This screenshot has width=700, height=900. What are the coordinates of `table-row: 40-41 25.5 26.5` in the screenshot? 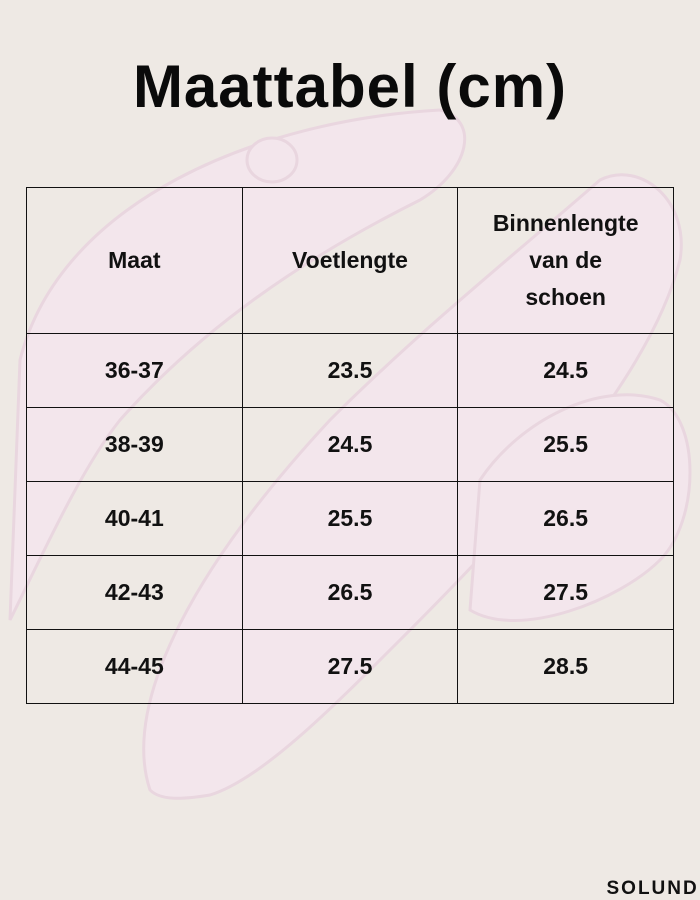 It's located at (350, 518).